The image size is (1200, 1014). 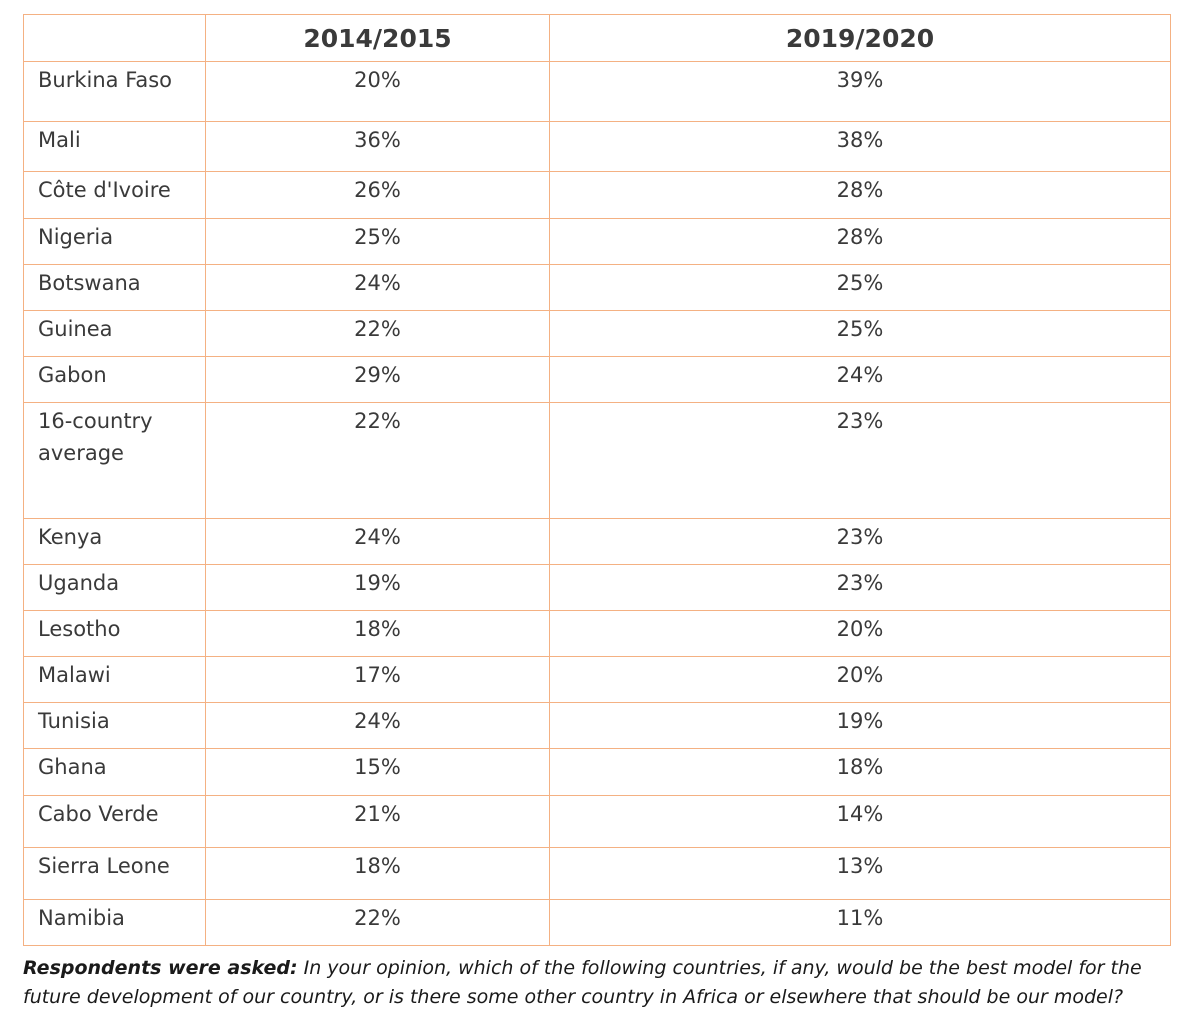 What do you see at coordinates (860, 772) in the screenshot?
I see `value-2019-2020-cell: 18%` at bounding box center [860, 772].